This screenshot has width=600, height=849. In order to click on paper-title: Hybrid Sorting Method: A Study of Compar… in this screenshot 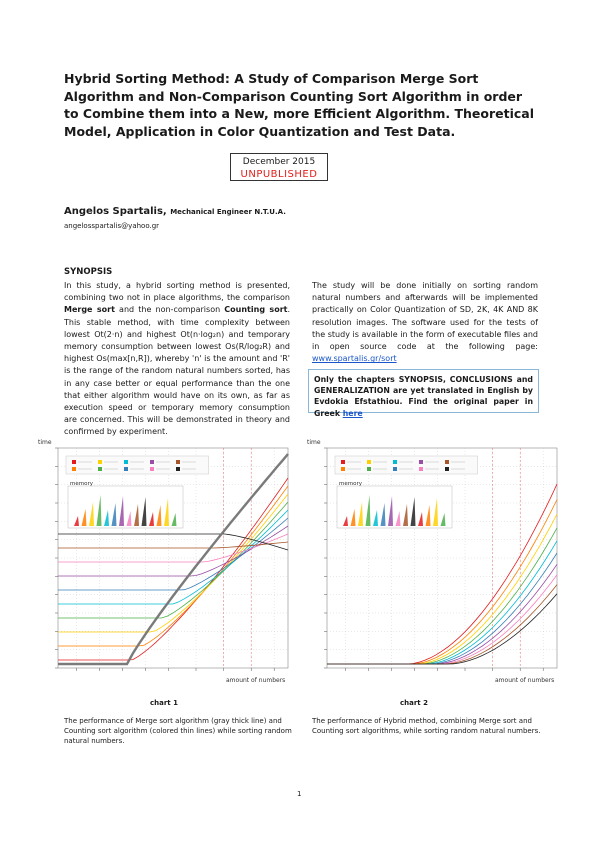, I will do `click(299, 105)`.